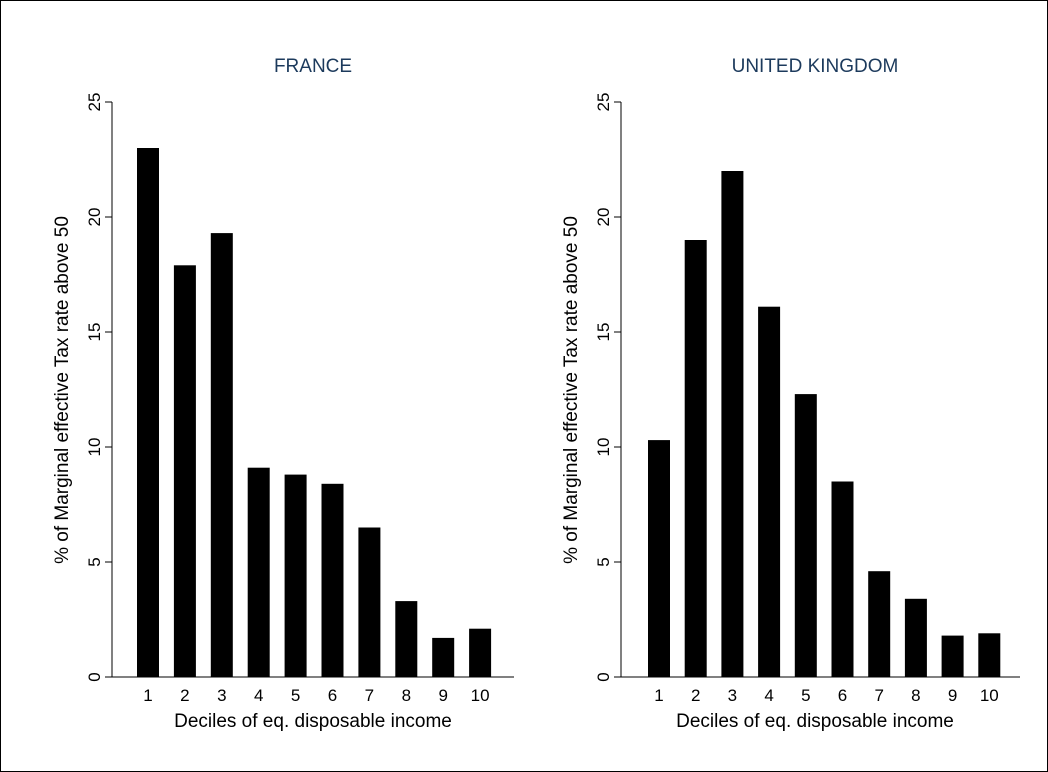  Describe the element at coordinates (313, 66) in the screenshot. I see `chart-title: FRANCE` at that location.